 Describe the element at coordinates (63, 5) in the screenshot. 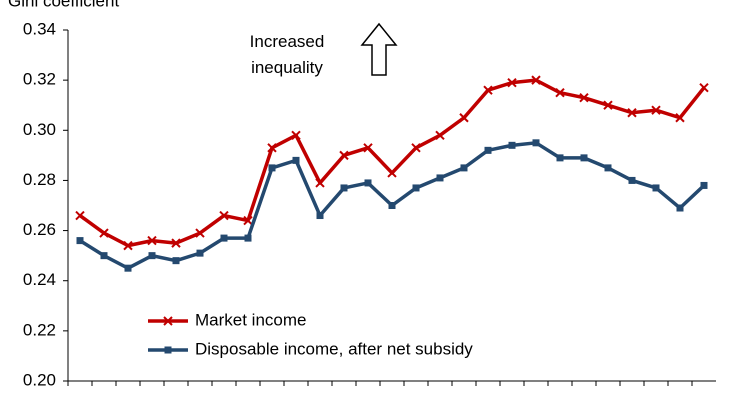

I see `y-axis-title: Gini coefficient` at that location.